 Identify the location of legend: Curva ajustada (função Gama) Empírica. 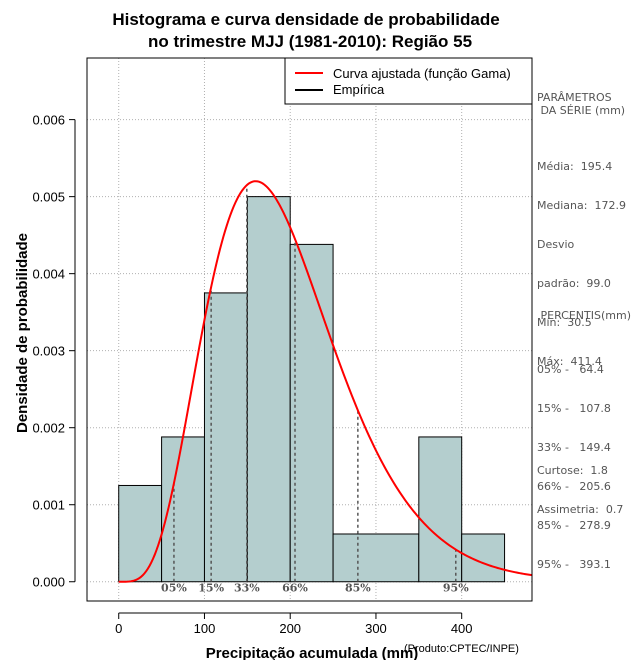
(408, 81).